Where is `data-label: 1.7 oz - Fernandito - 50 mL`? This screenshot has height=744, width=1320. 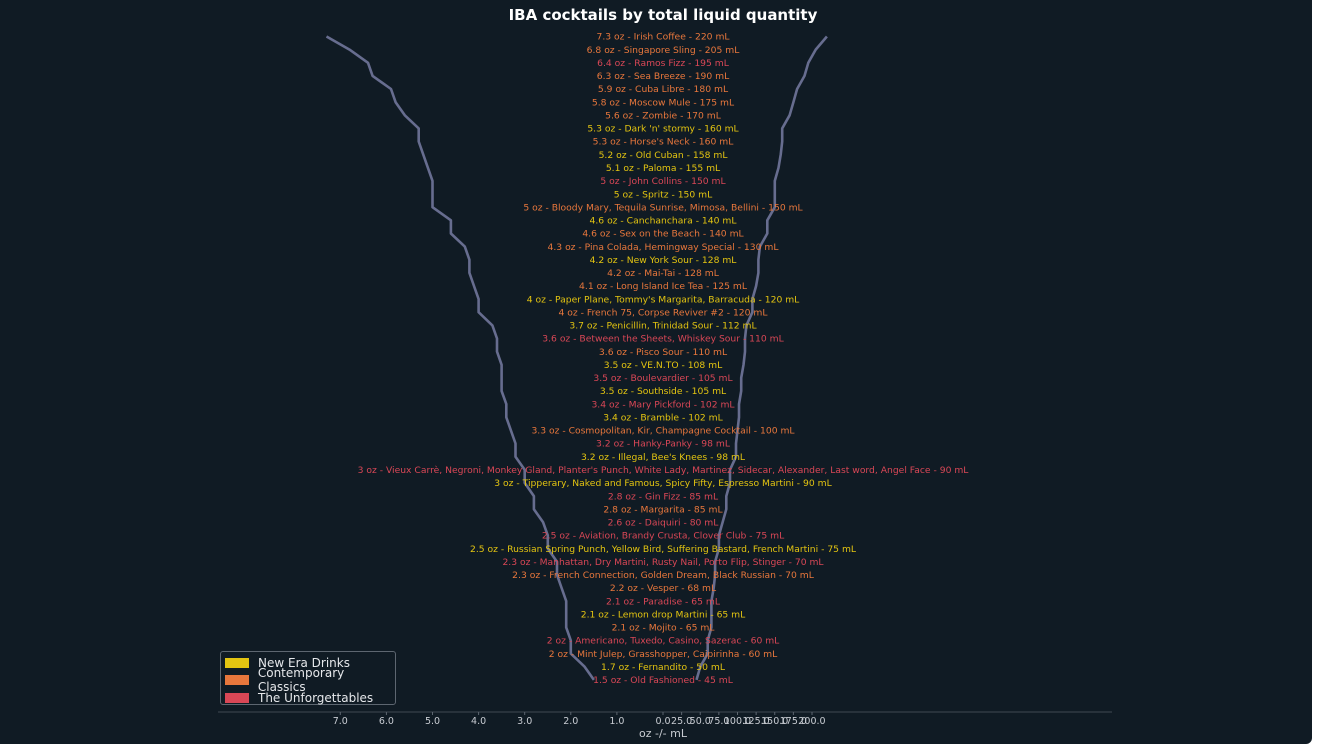
data-label: 1.7 oz - Fernandito - 50 mL is located at coordinates (663, 667).